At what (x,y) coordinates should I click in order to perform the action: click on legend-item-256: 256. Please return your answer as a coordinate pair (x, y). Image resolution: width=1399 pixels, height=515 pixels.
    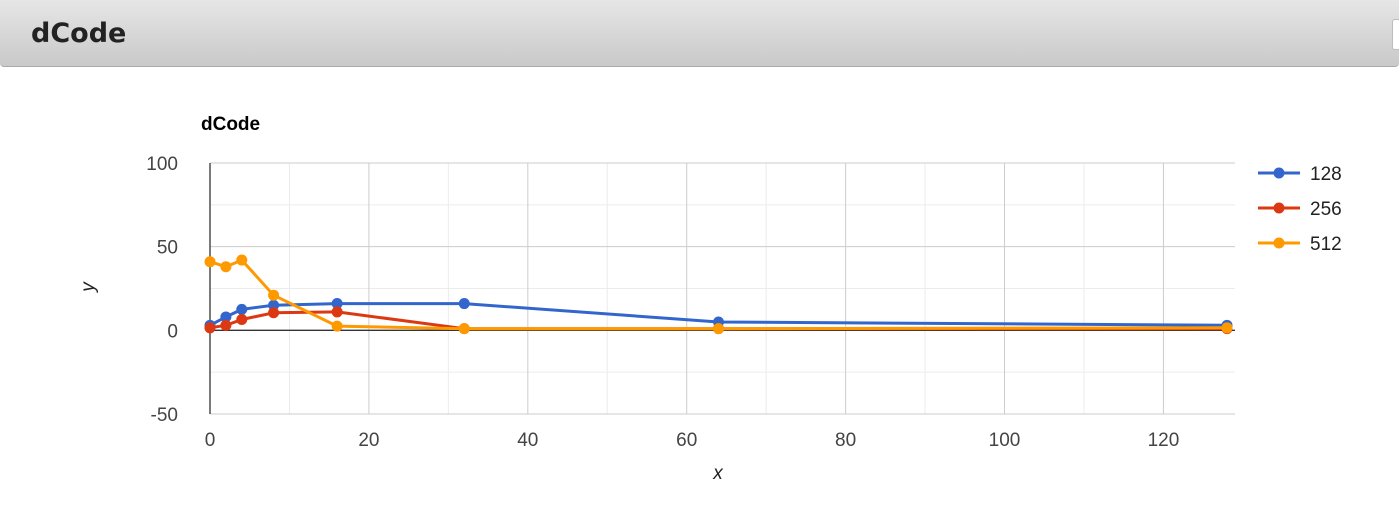
    Looking at the image, I should click on (1300, 209).